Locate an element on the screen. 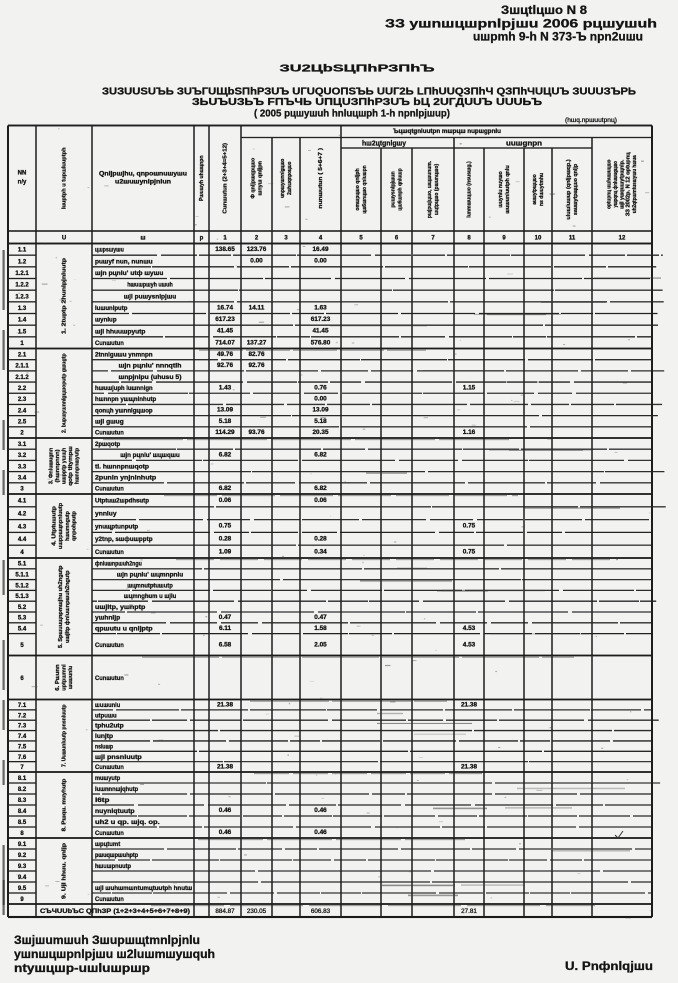  svg-text: фnluшnpшuh2ngu is located at coordinates (118, 564).